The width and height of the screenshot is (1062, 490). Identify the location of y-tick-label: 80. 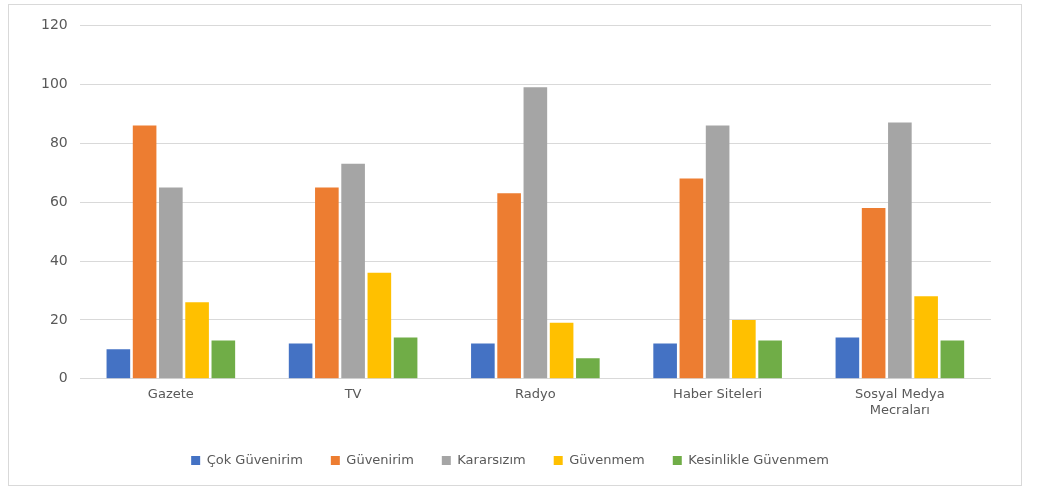
(58, 141).